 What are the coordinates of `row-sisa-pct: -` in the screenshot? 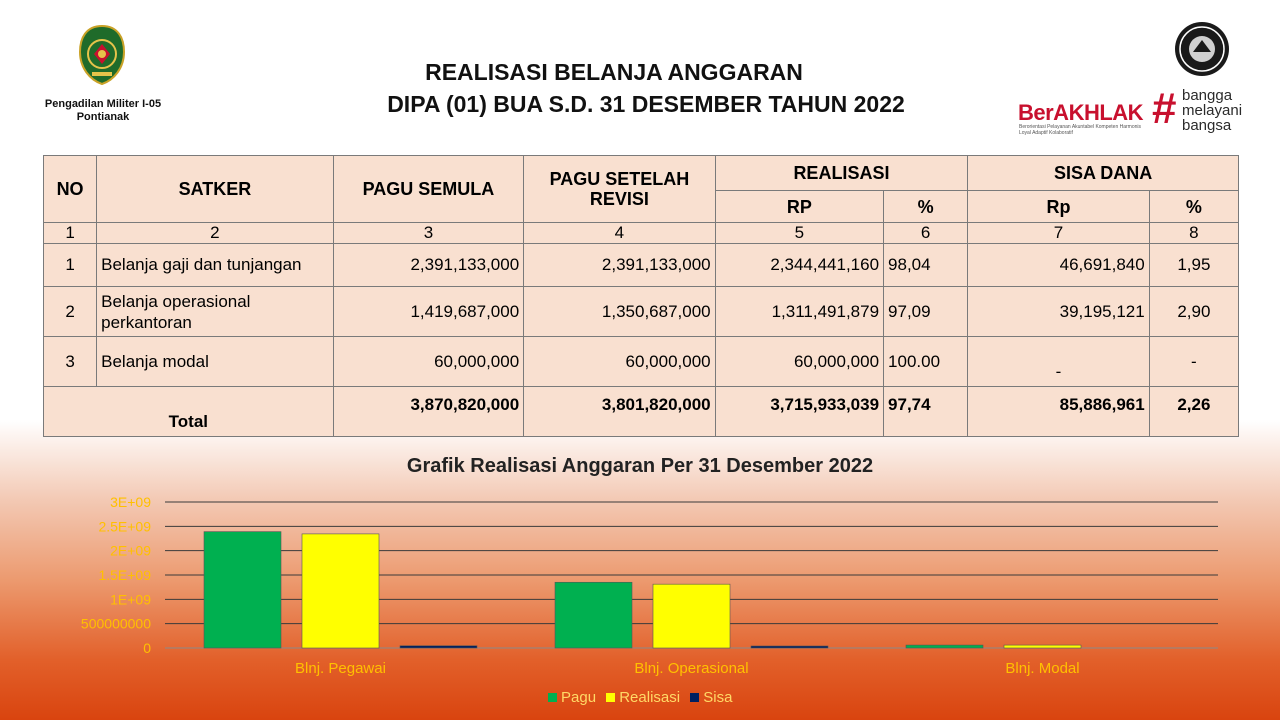 It's located at (1194, 361).